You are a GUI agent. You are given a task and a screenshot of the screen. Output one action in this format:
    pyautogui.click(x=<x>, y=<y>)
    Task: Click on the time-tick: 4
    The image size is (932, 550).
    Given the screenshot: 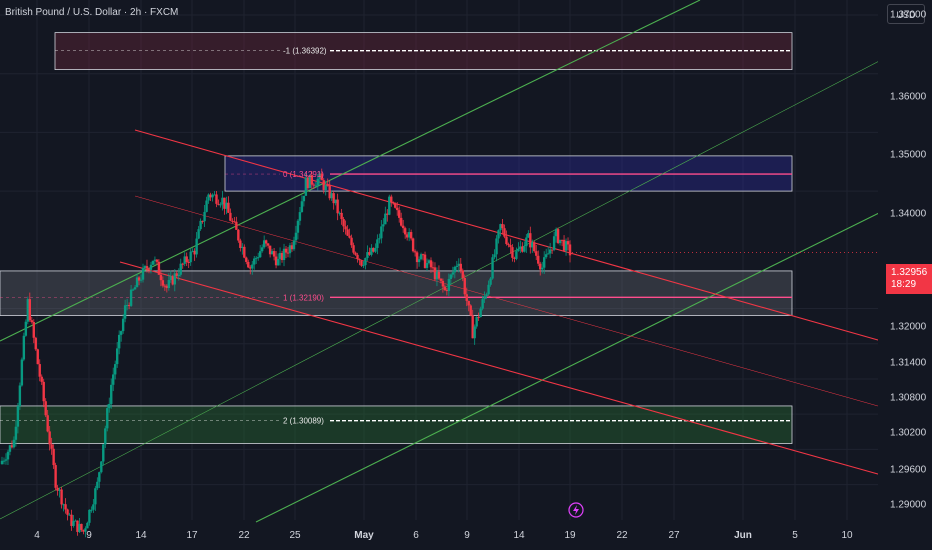 What is the action you would take?
    pyautogui.click(x=37, y=535)
    